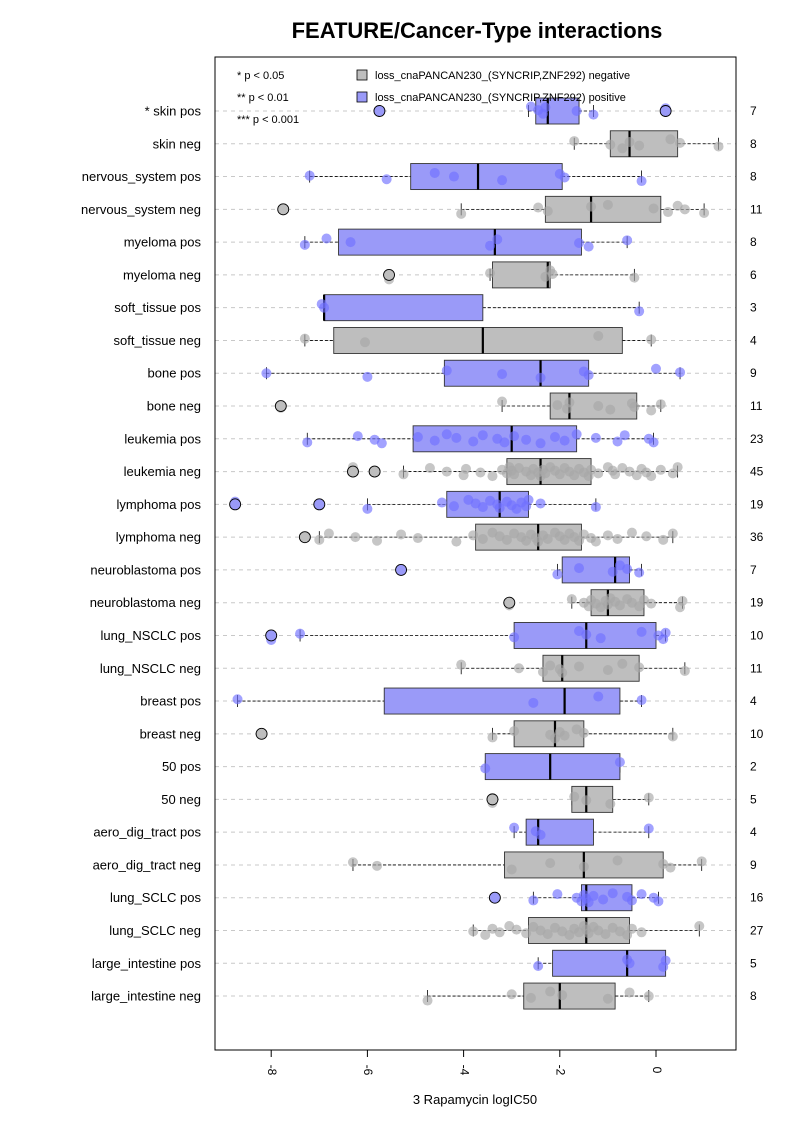  Describe the element at coordinates (757, 537) in the screenshot. I see `row-count: 36` at that location.